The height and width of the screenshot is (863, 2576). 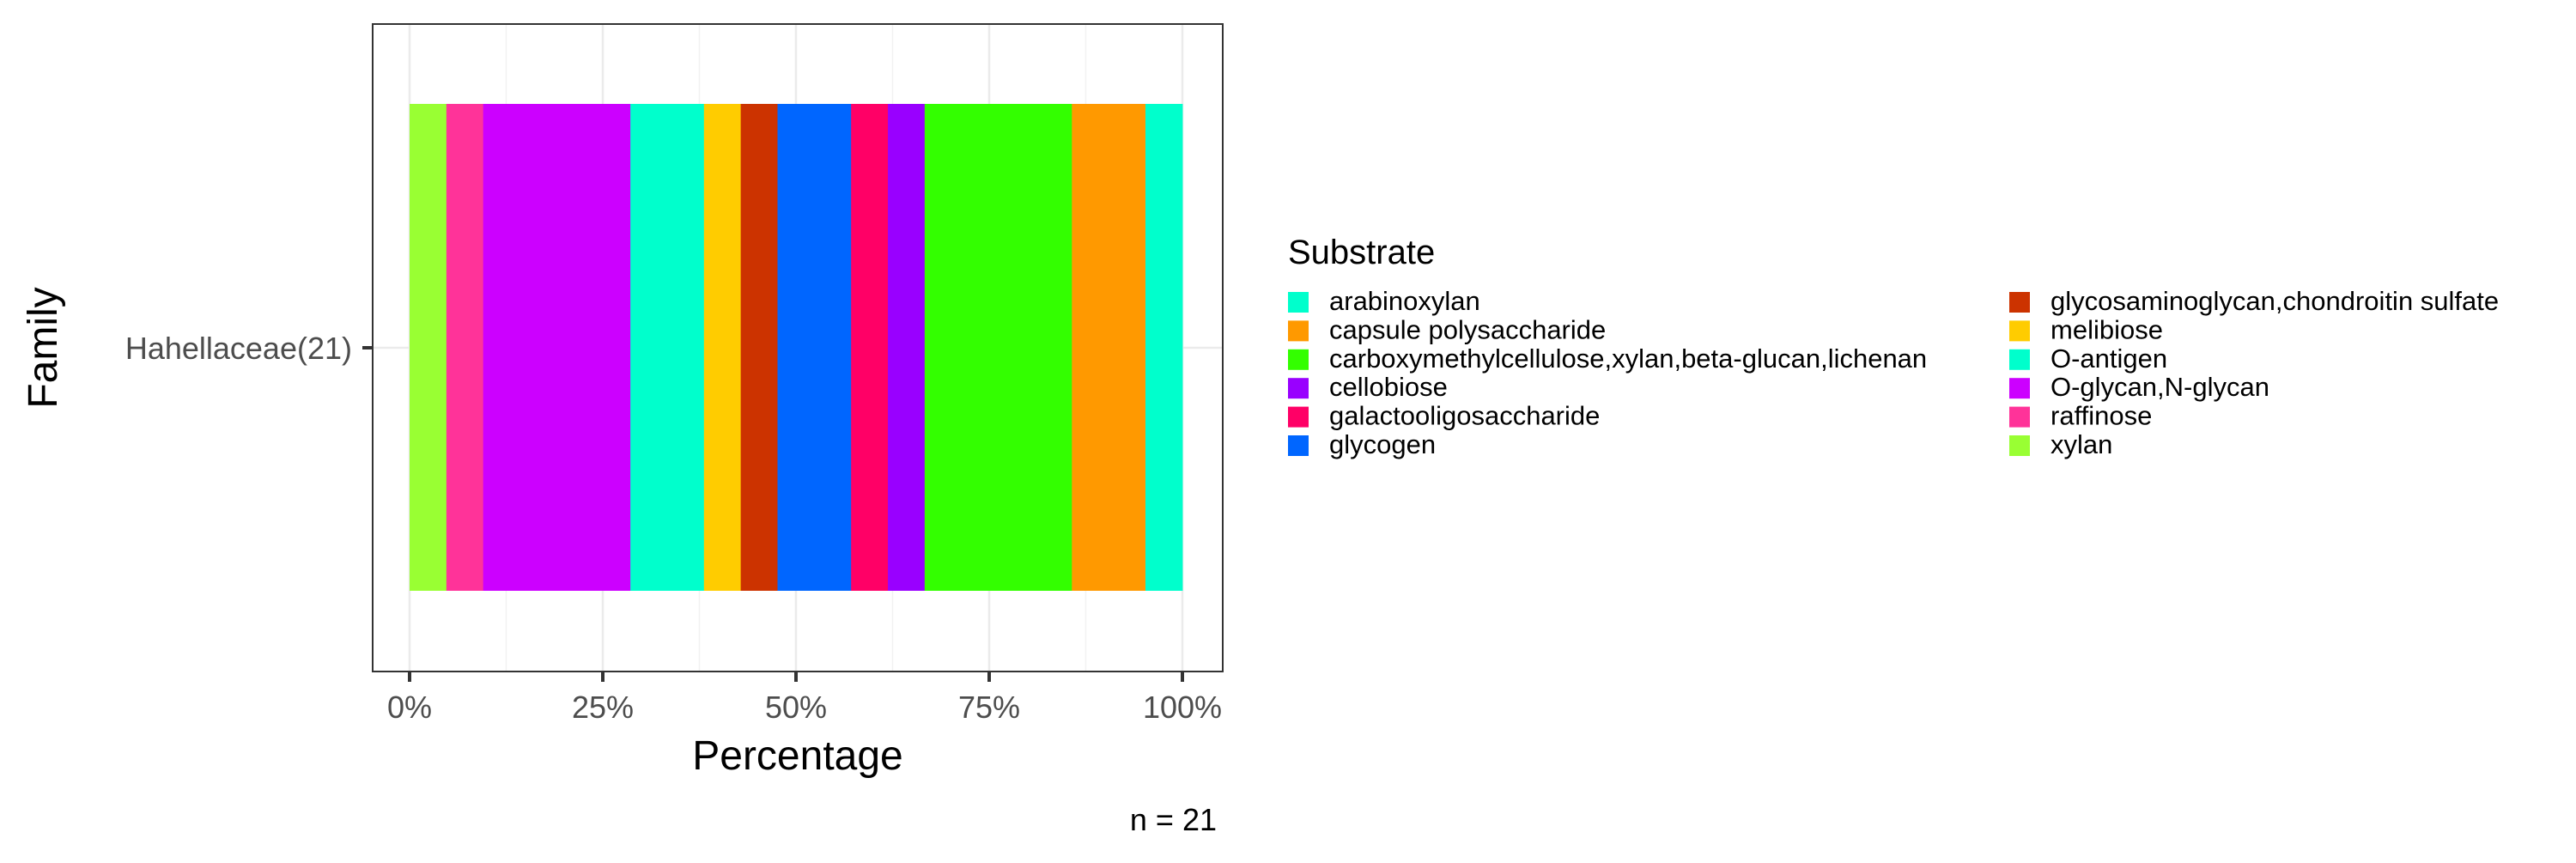 What do you see at coordinates (2108, 358) in the screenshot?
I see `legend-label: O-antigen` at bounding box center [2108, 358].